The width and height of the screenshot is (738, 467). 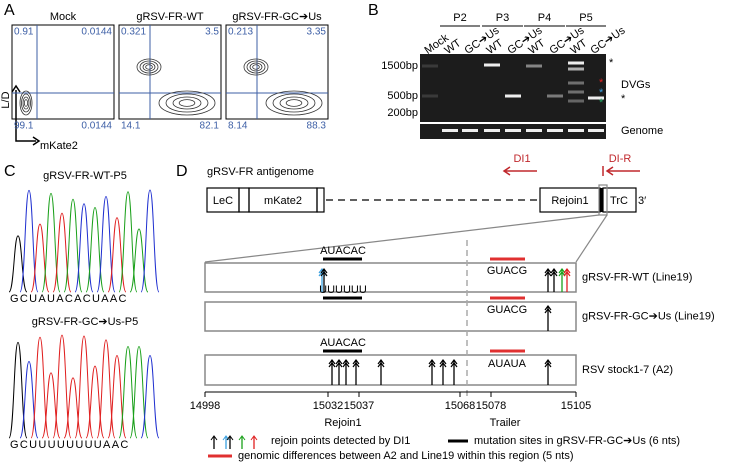 I want to click on position-label: 15105, so click(x=576, y=406).